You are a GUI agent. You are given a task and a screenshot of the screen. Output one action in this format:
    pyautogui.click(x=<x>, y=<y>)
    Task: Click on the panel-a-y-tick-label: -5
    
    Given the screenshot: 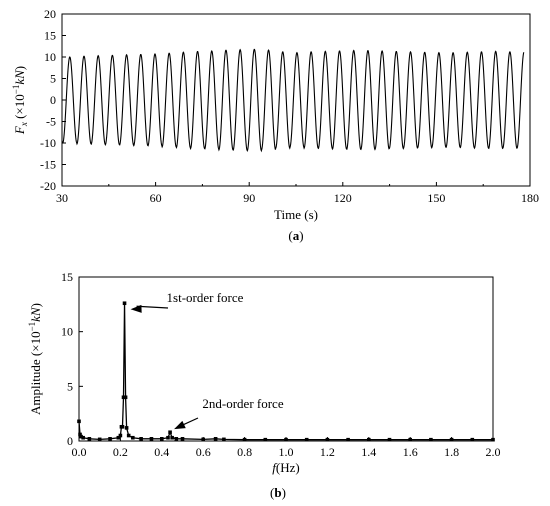 What is the action you would take?
    pyautogui.click(x=51, y=122)
    